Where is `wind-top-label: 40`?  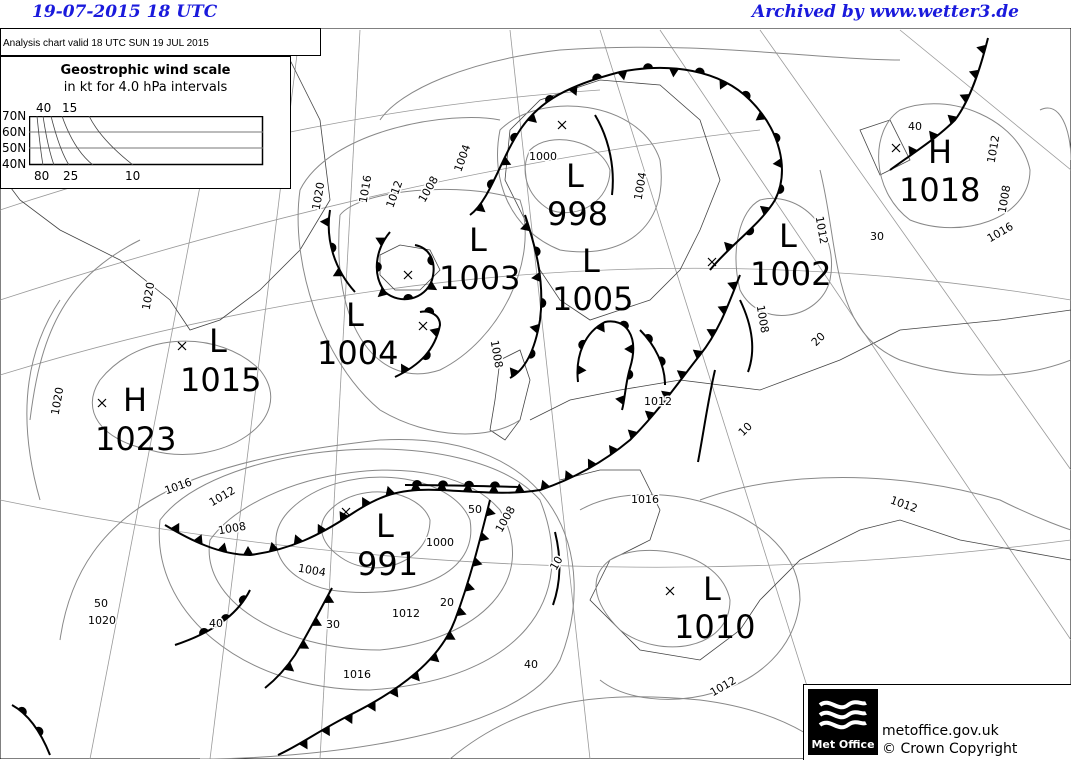 wind-top-label: 40 is located at coordinates (44, 108).